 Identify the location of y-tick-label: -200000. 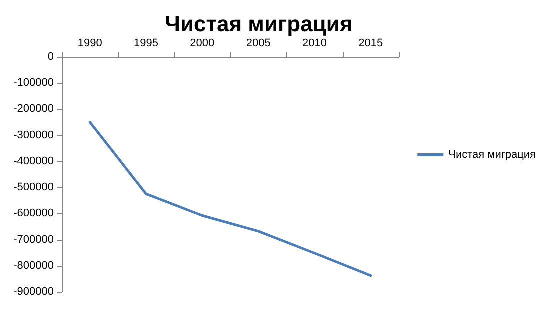
(34, 109).